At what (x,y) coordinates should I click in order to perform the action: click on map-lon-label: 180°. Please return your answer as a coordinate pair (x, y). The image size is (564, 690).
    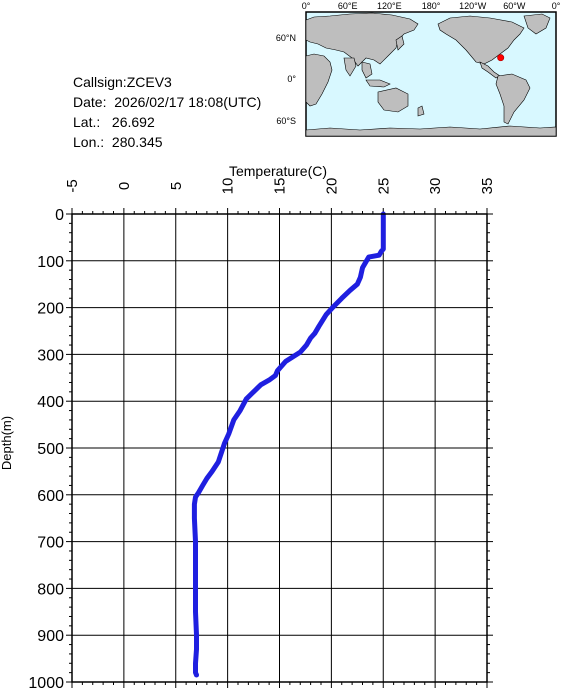
    Looking at the image, I should click on (431, 6).